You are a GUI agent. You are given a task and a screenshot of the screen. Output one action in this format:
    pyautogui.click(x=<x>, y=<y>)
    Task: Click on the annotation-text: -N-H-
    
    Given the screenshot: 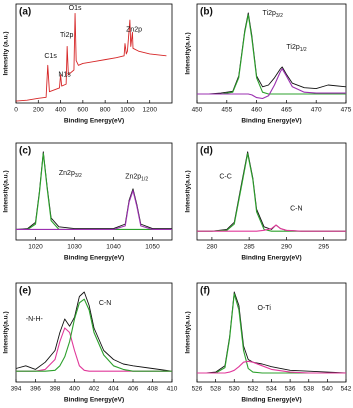 What is the action you would take?
    pyautogui.click(x=35, y=319)
    